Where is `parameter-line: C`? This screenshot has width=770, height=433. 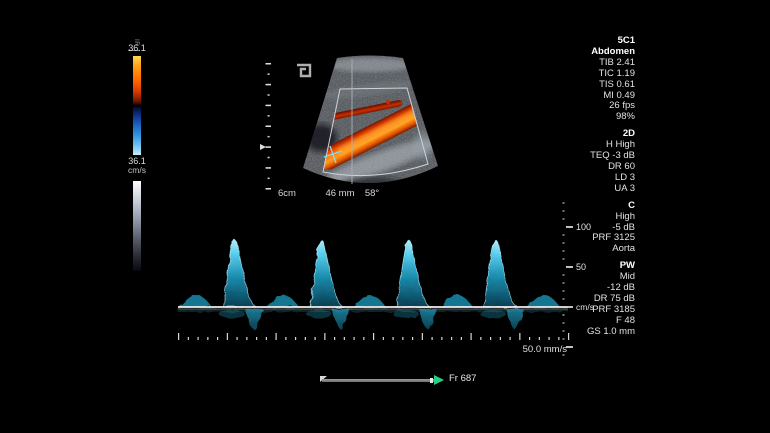
parameter-line: C is located at coordinates (631, 205).